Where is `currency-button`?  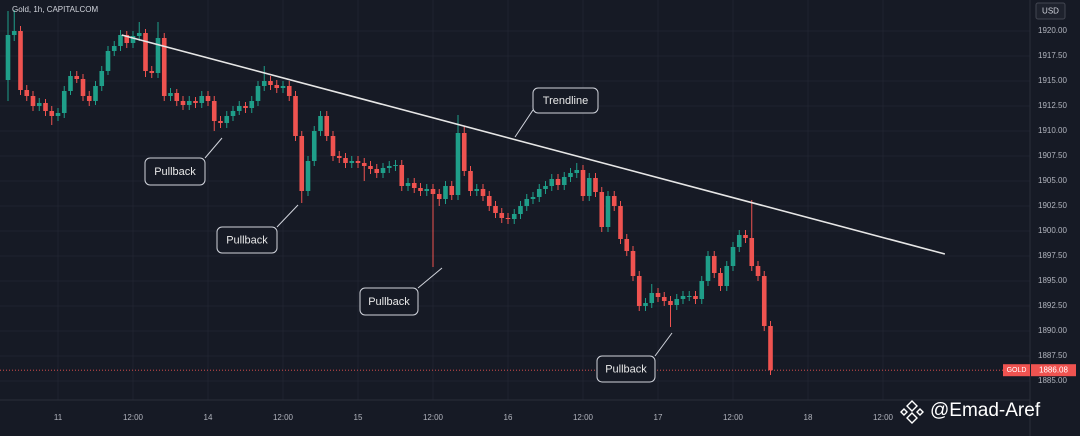
currency-button is located at coordinates (1050, 11).